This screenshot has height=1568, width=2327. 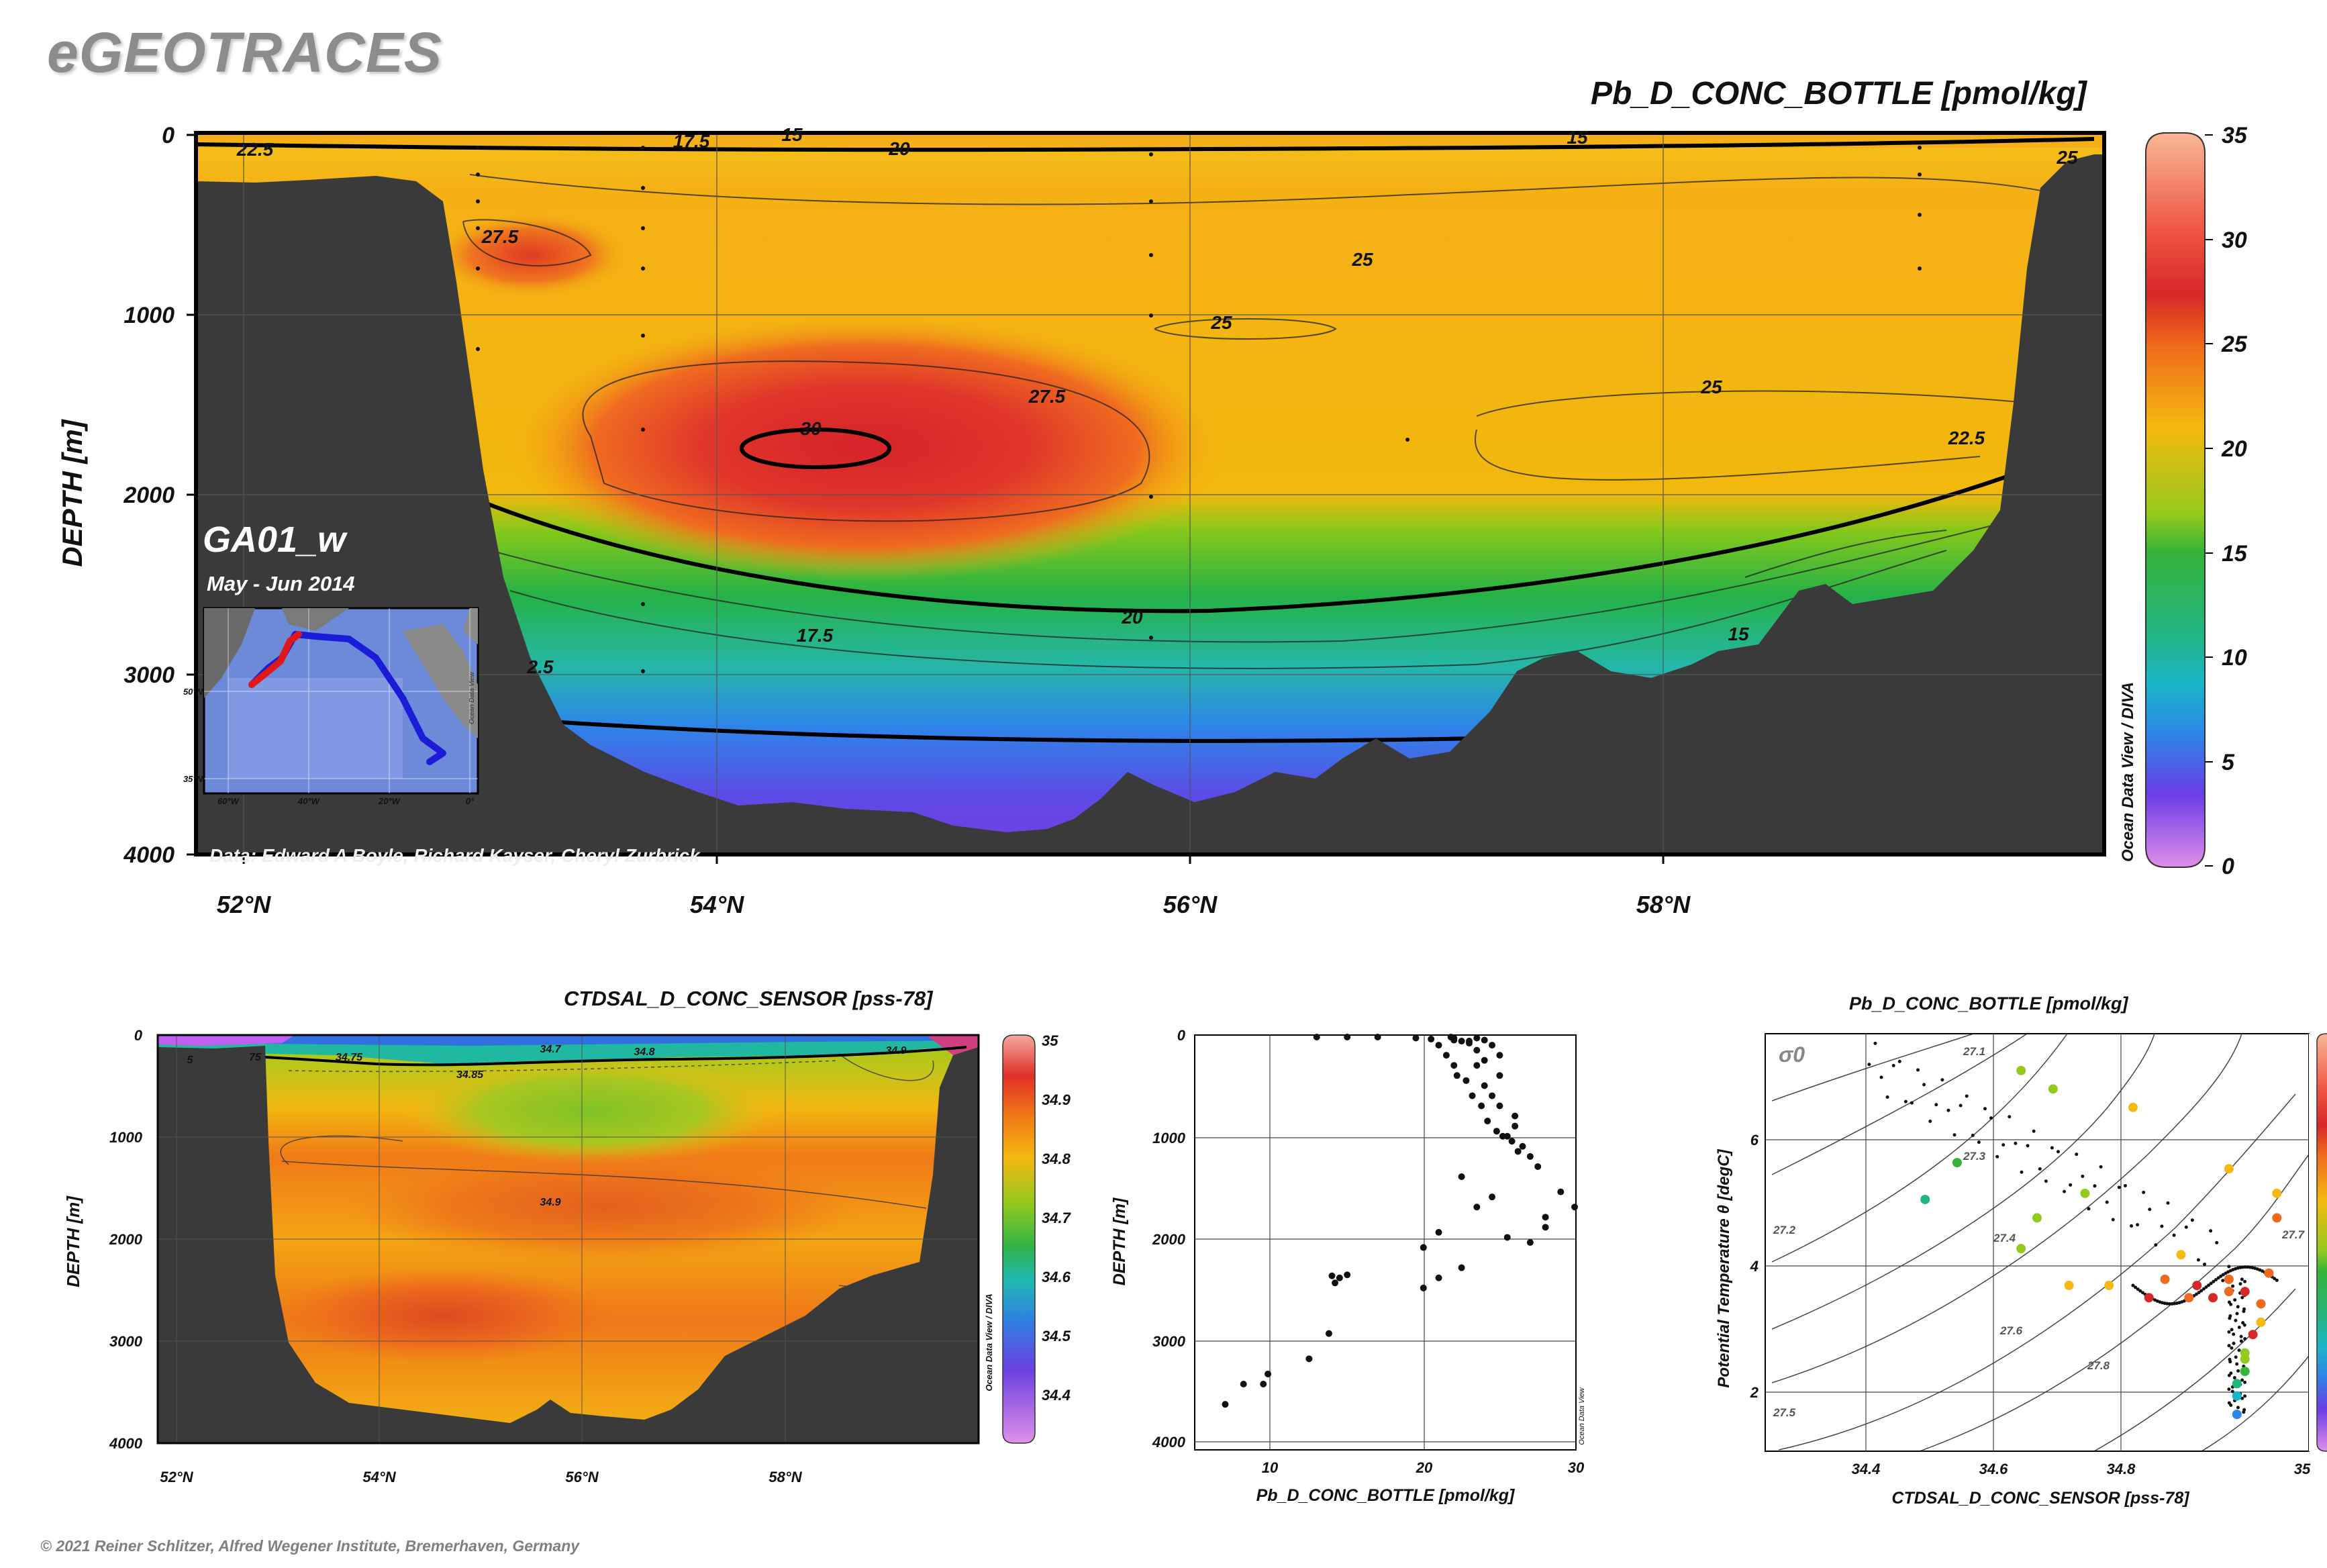 What do you see at coordinates (244, 53) in the screenshot?
I see `egeotraces-logo: eGEOTRACES` at bounding box center [244, 53].